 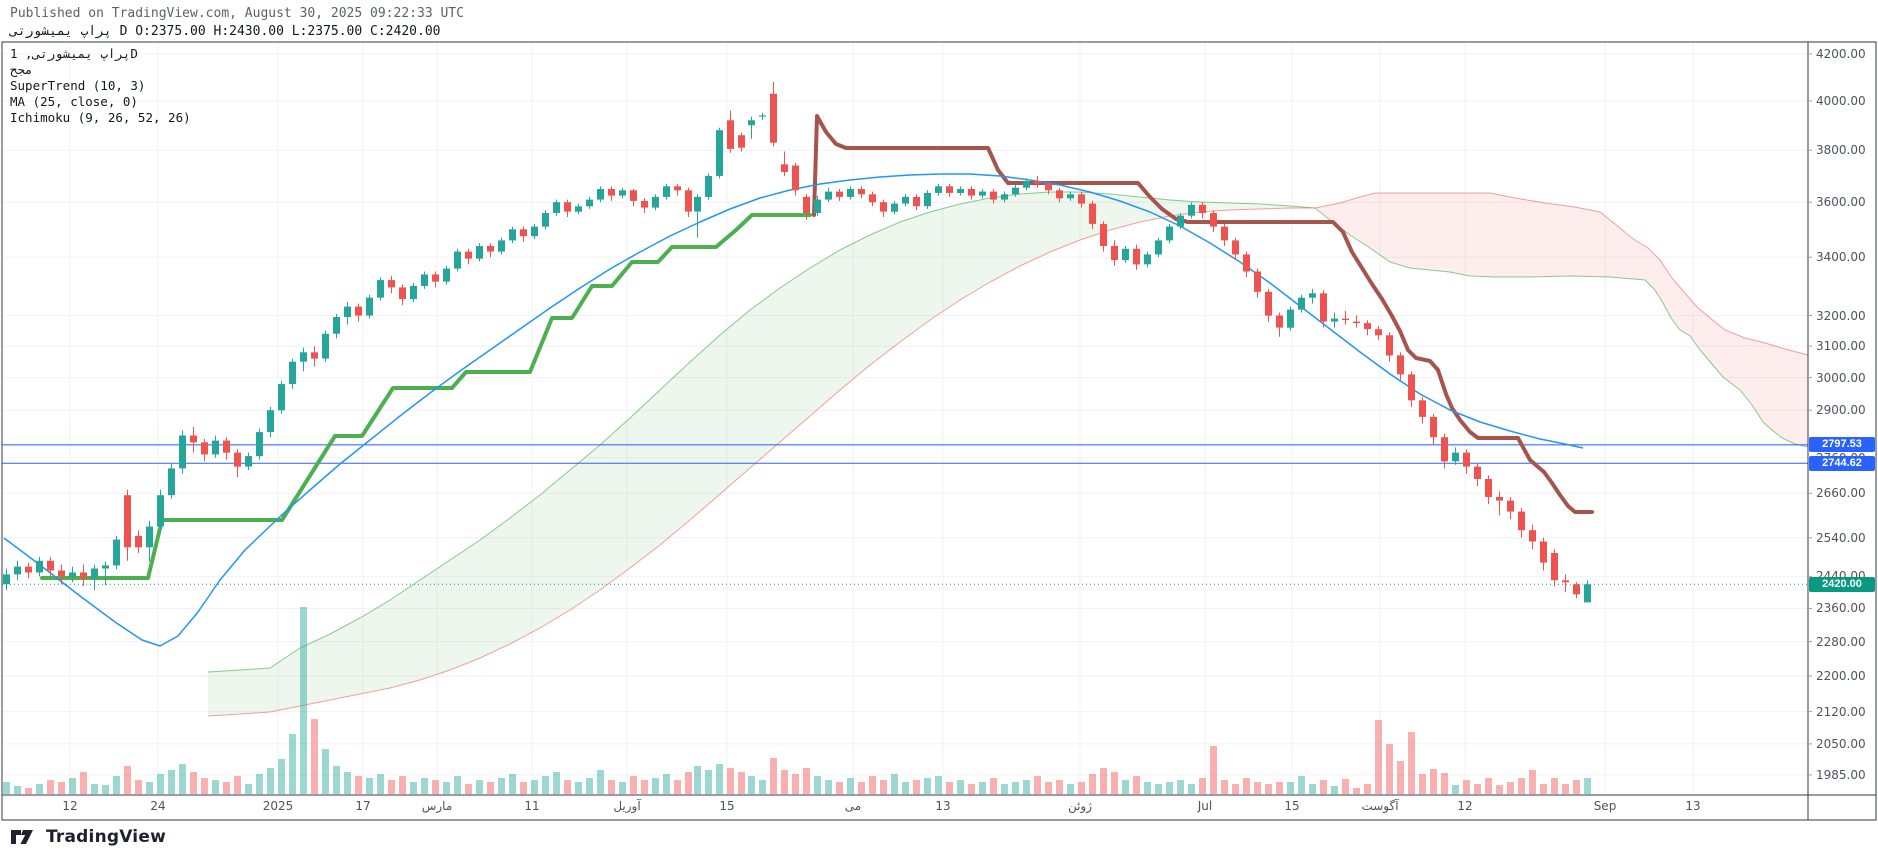 What do you see at coordinates (70, 806) in the screenshot?
I see `time-tick-label: 12` at bounding box center [70, 806].